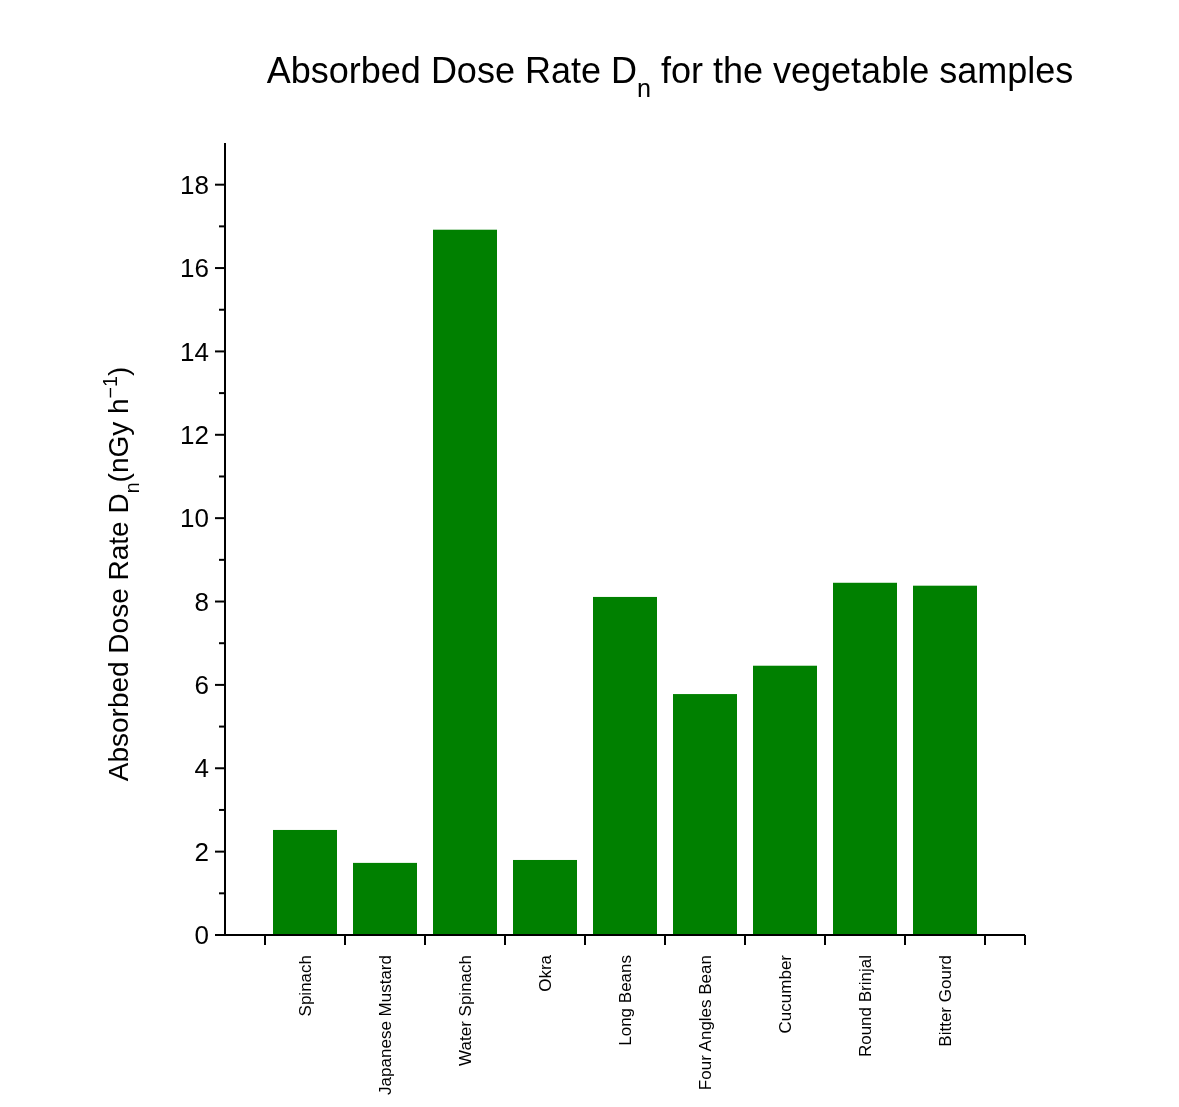 This screenshot has height=1107, width=1179. I want to click on y-tick-label: 18, so click(194, 184).